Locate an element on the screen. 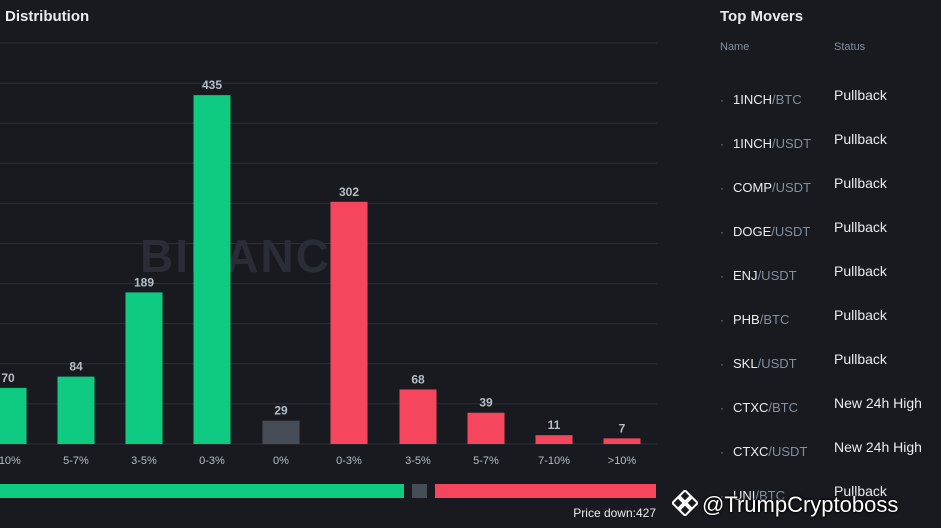 This screenshot has height=528, width=941. price-up-summary-bar is located at coordinates (202, 491).